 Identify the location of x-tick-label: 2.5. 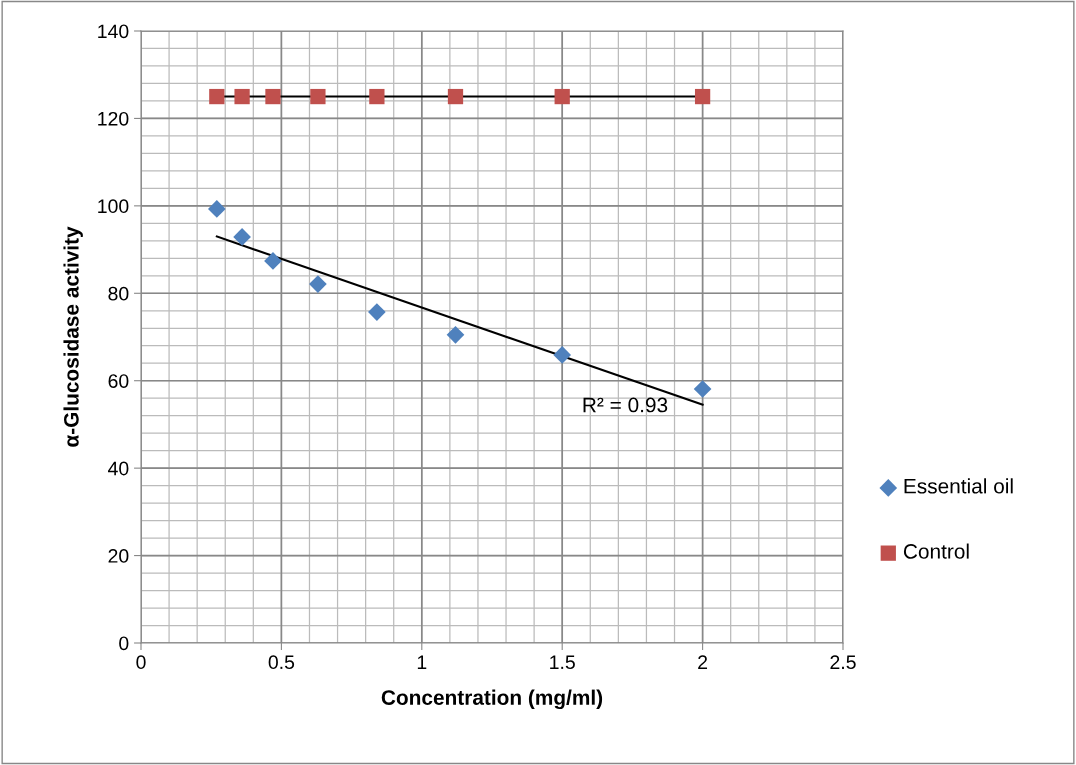
(843, 662).